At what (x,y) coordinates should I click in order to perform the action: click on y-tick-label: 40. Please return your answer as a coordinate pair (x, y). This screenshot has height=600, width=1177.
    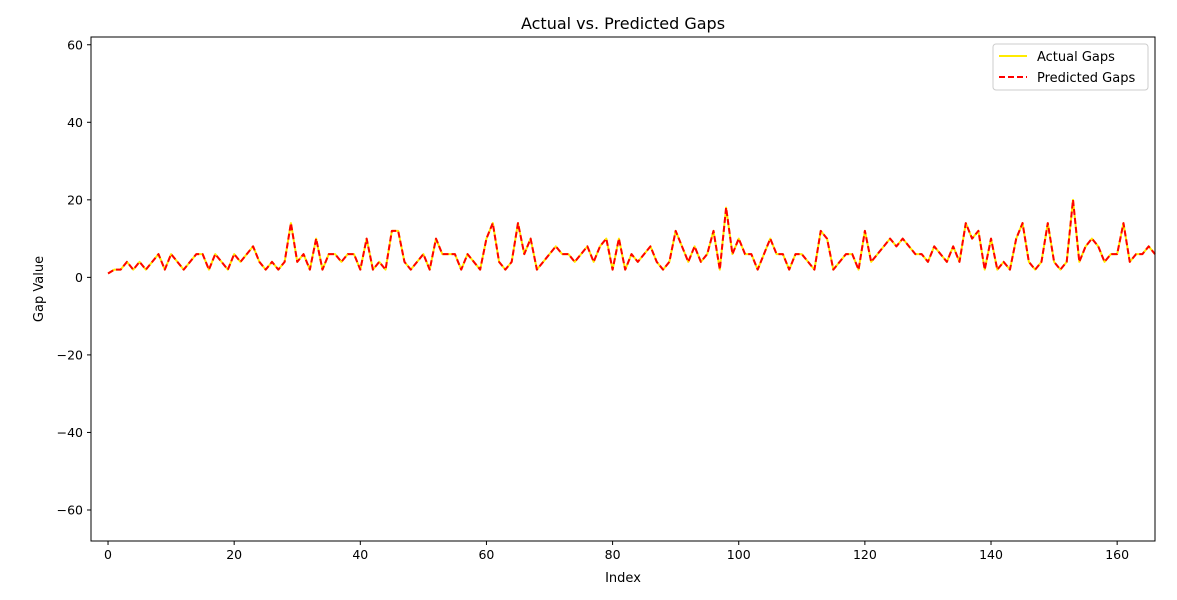
    Looking at the image, I should click on (75, 122).